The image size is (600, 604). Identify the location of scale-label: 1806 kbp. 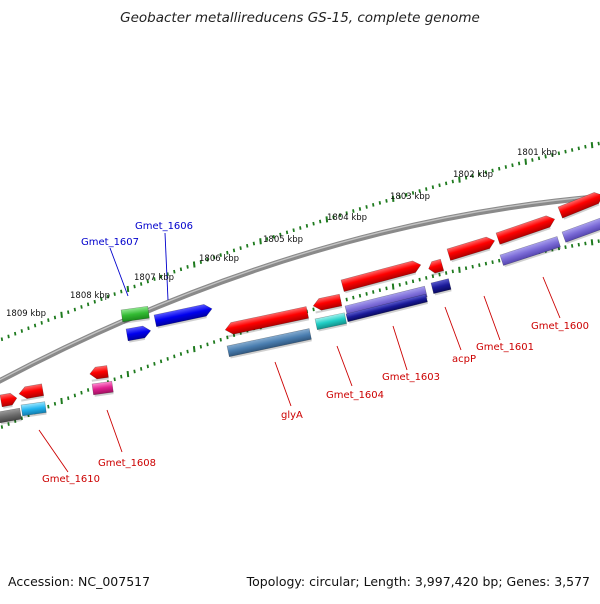
(219, 259).